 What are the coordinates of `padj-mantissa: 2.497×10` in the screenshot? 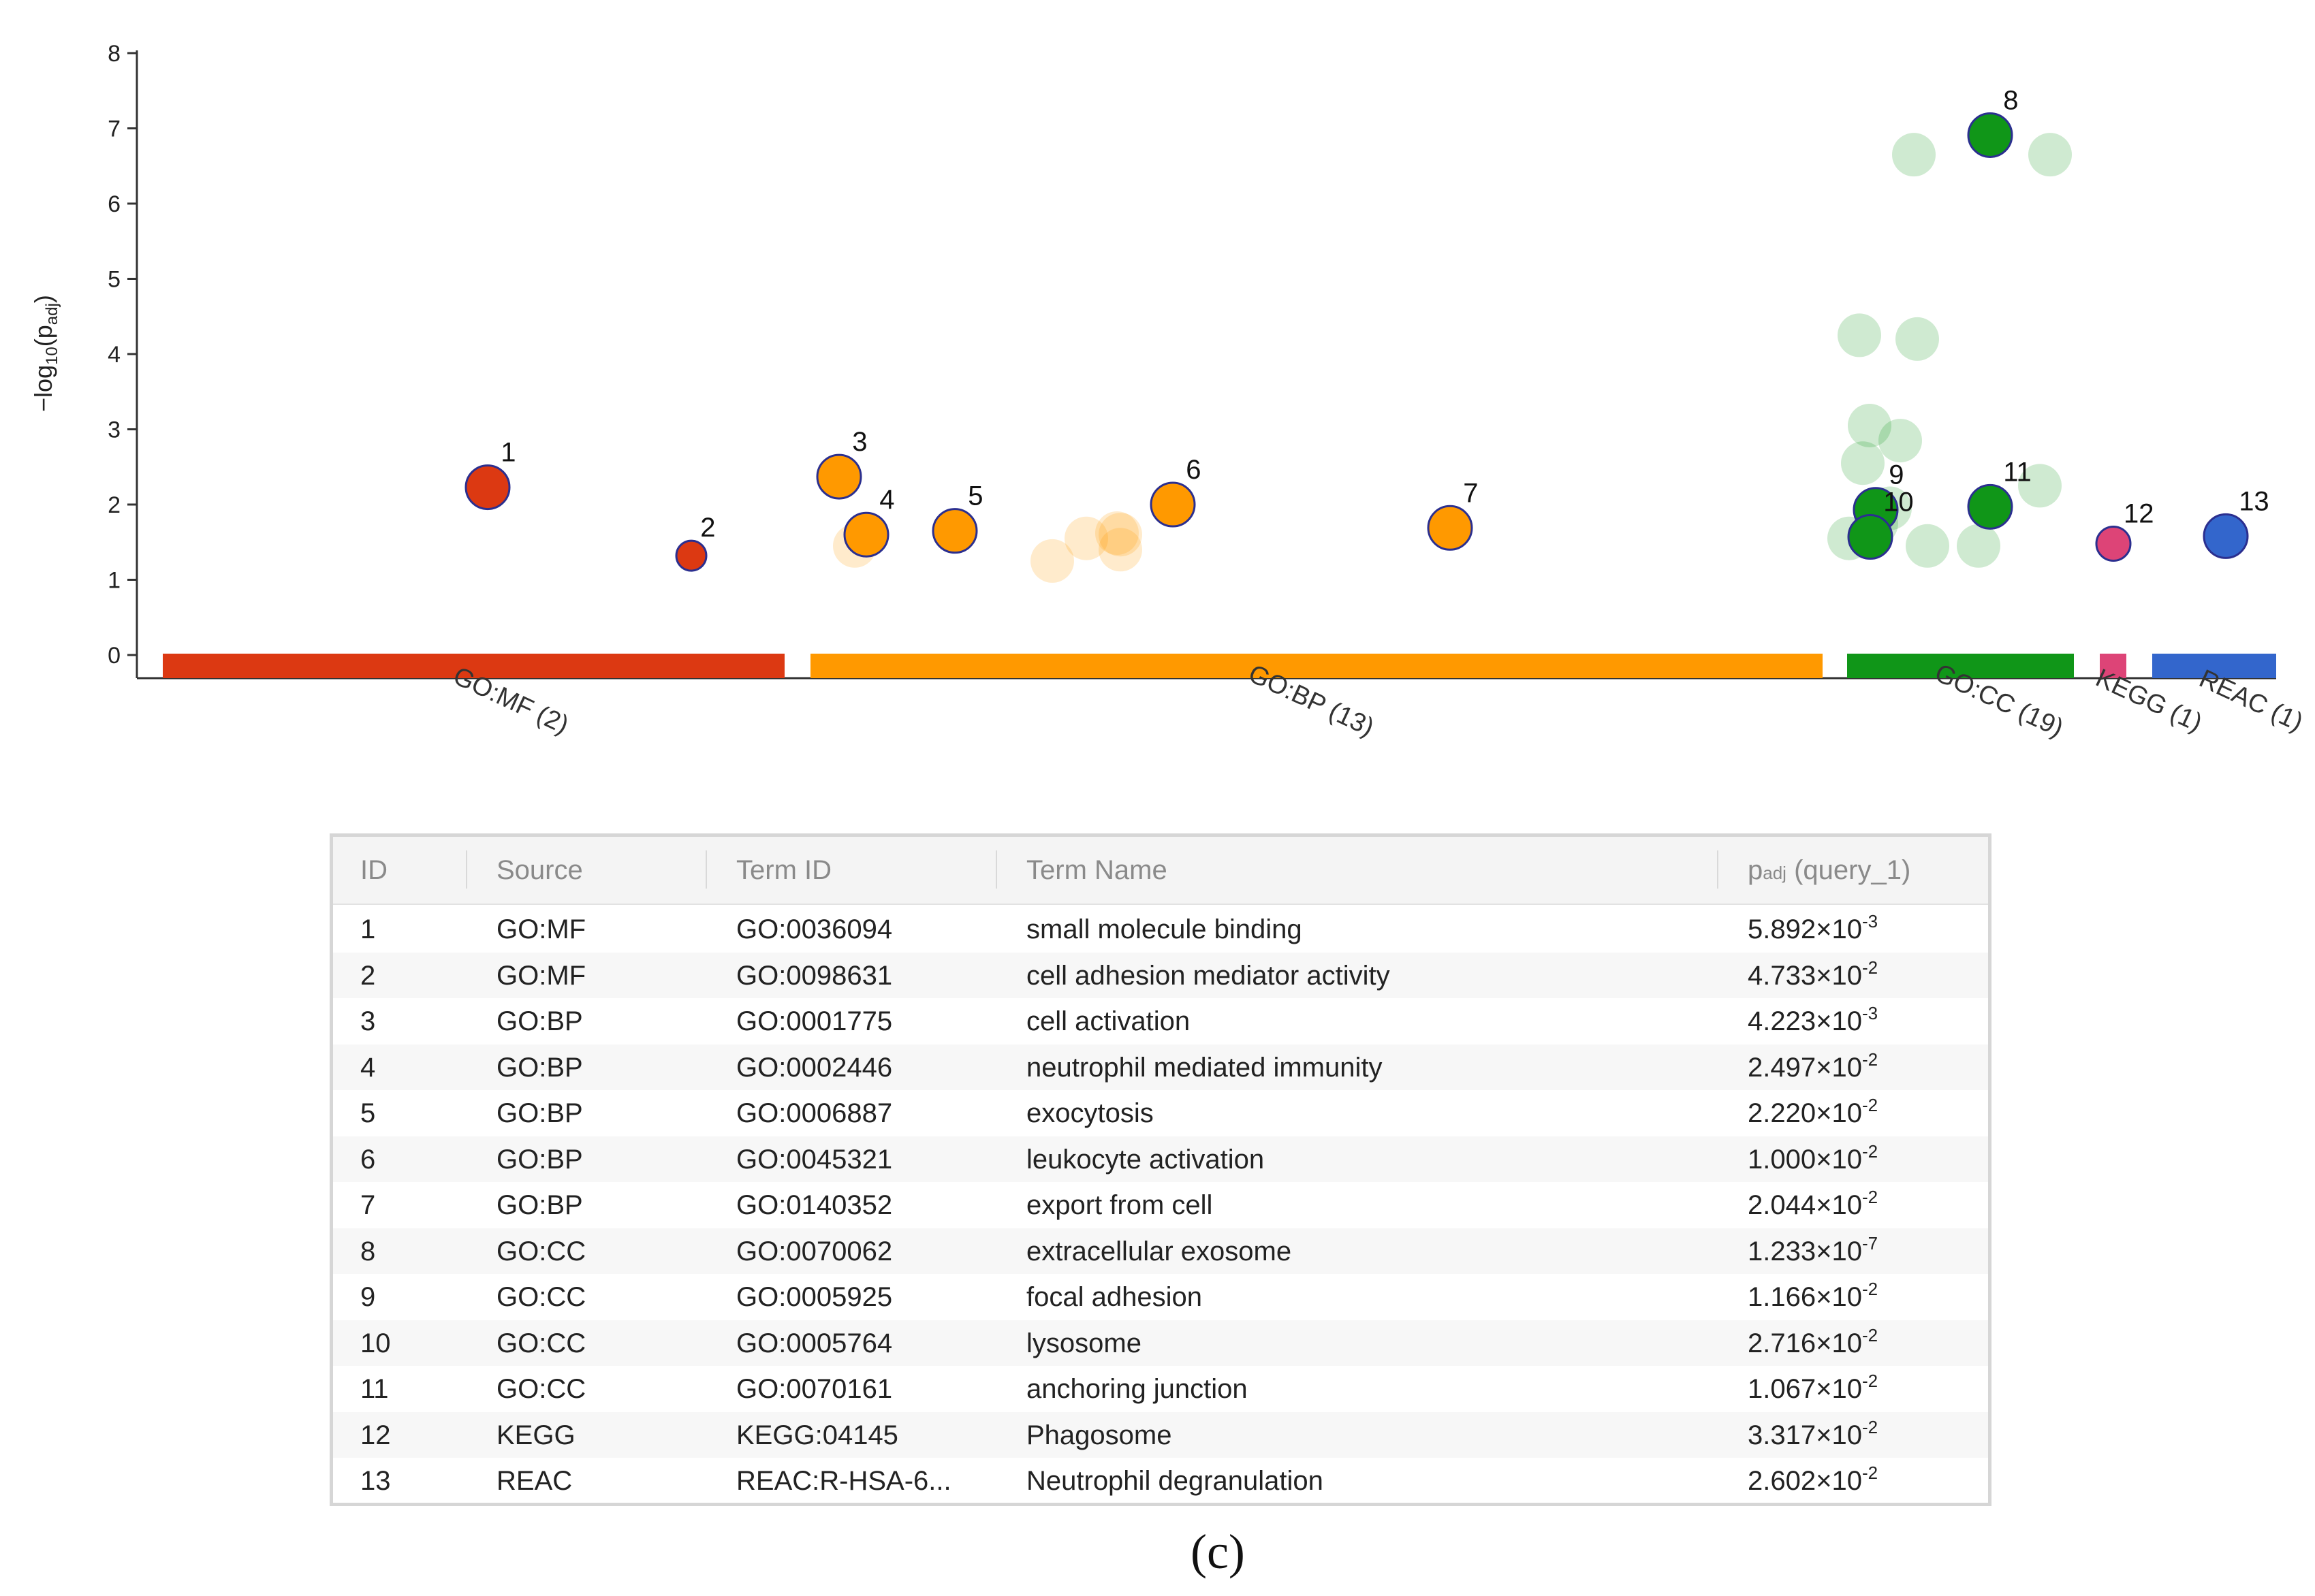 It's located at (1805, 1067).